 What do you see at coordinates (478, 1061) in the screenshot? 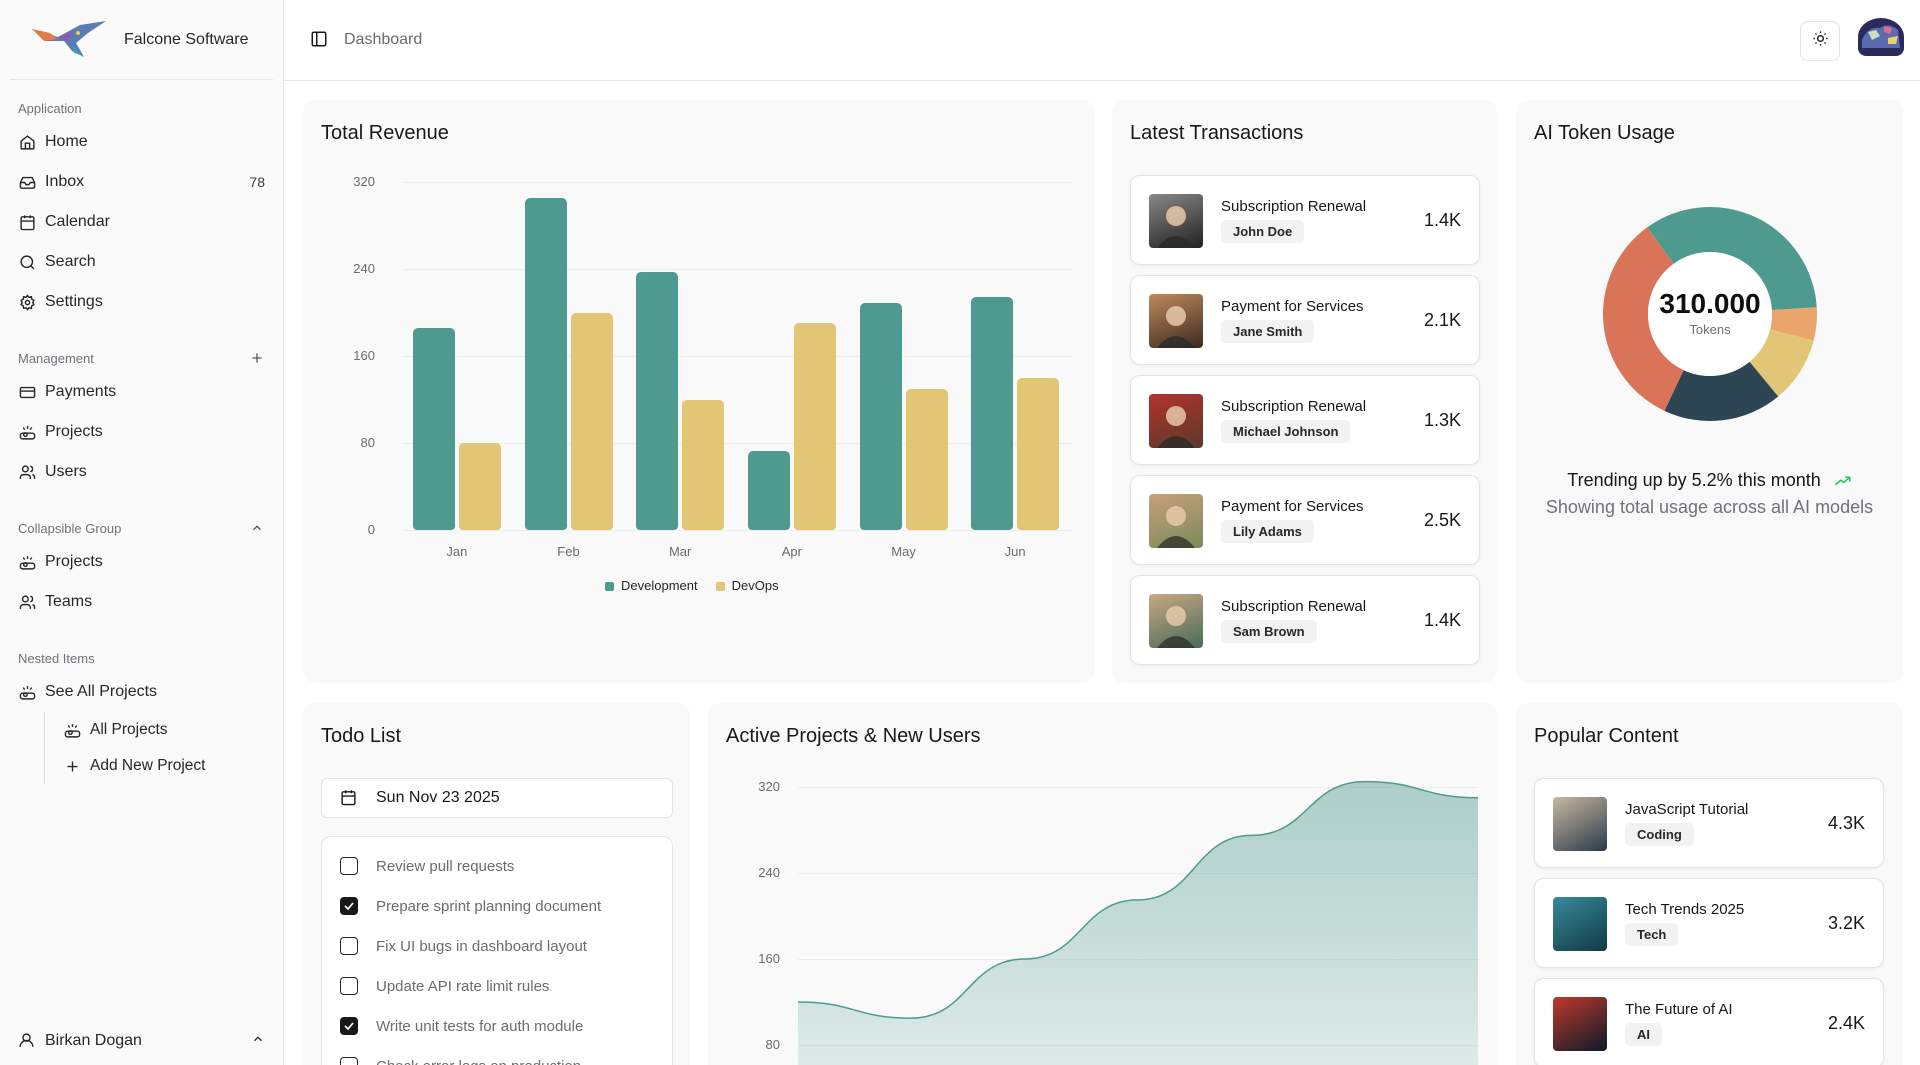
I see `todo-label: Check error logs on production` at bounding box center [478, 1061].